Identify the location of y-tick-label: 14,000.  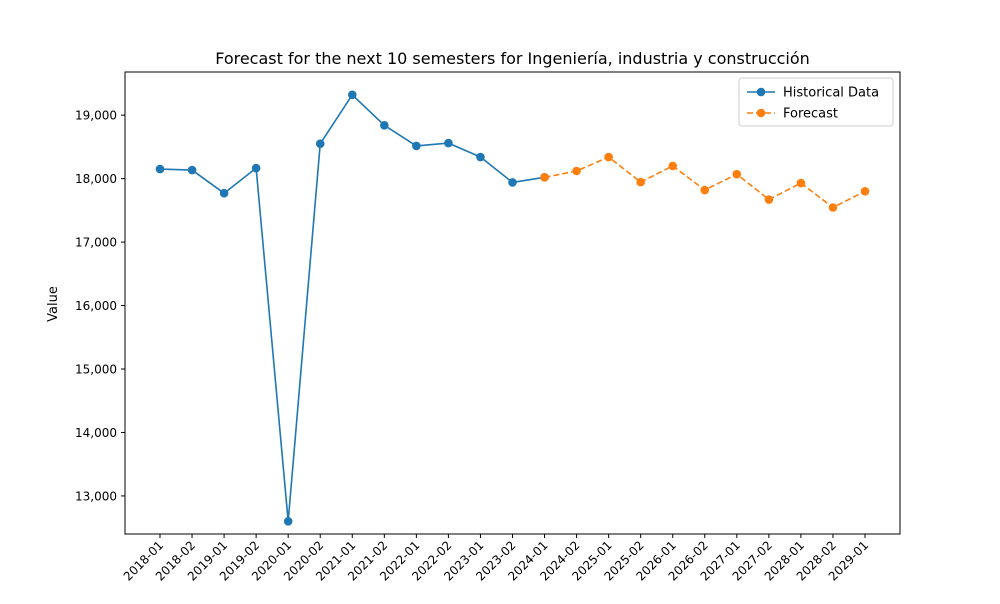
(96, 433).